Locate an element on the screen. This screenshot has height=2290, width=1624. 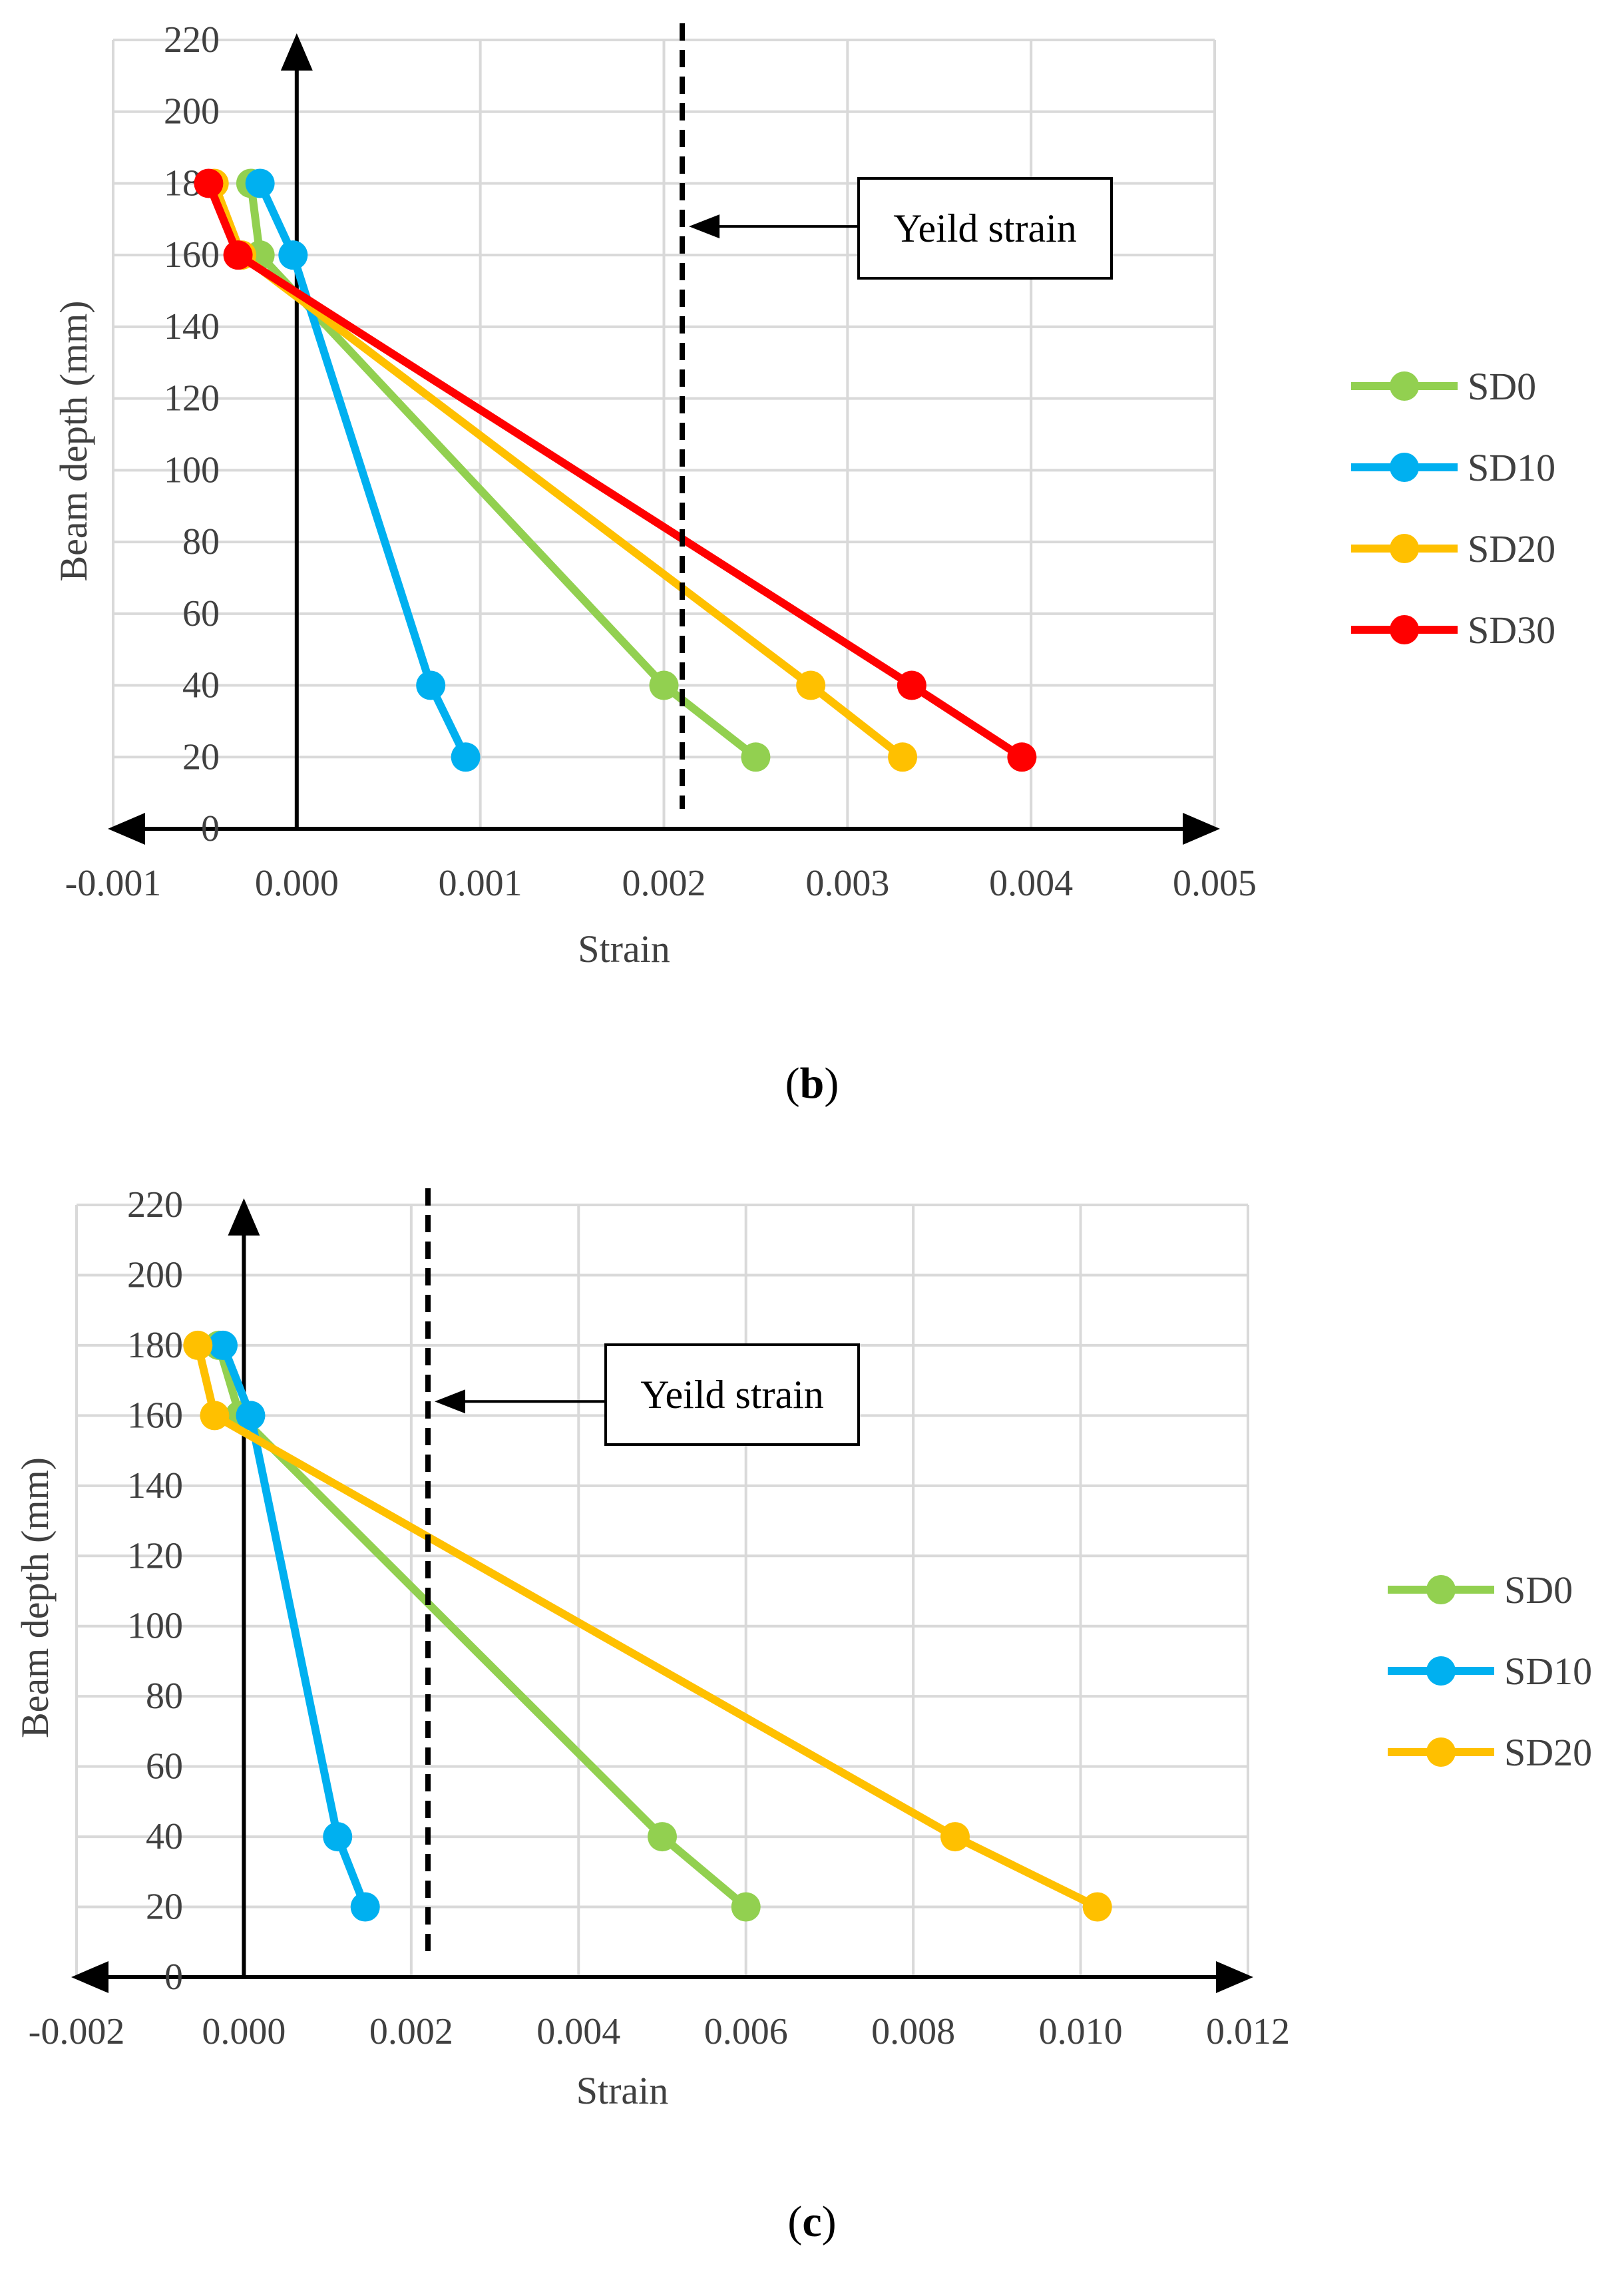
legend-sd30-marker is located at coordinates (1404, 629).